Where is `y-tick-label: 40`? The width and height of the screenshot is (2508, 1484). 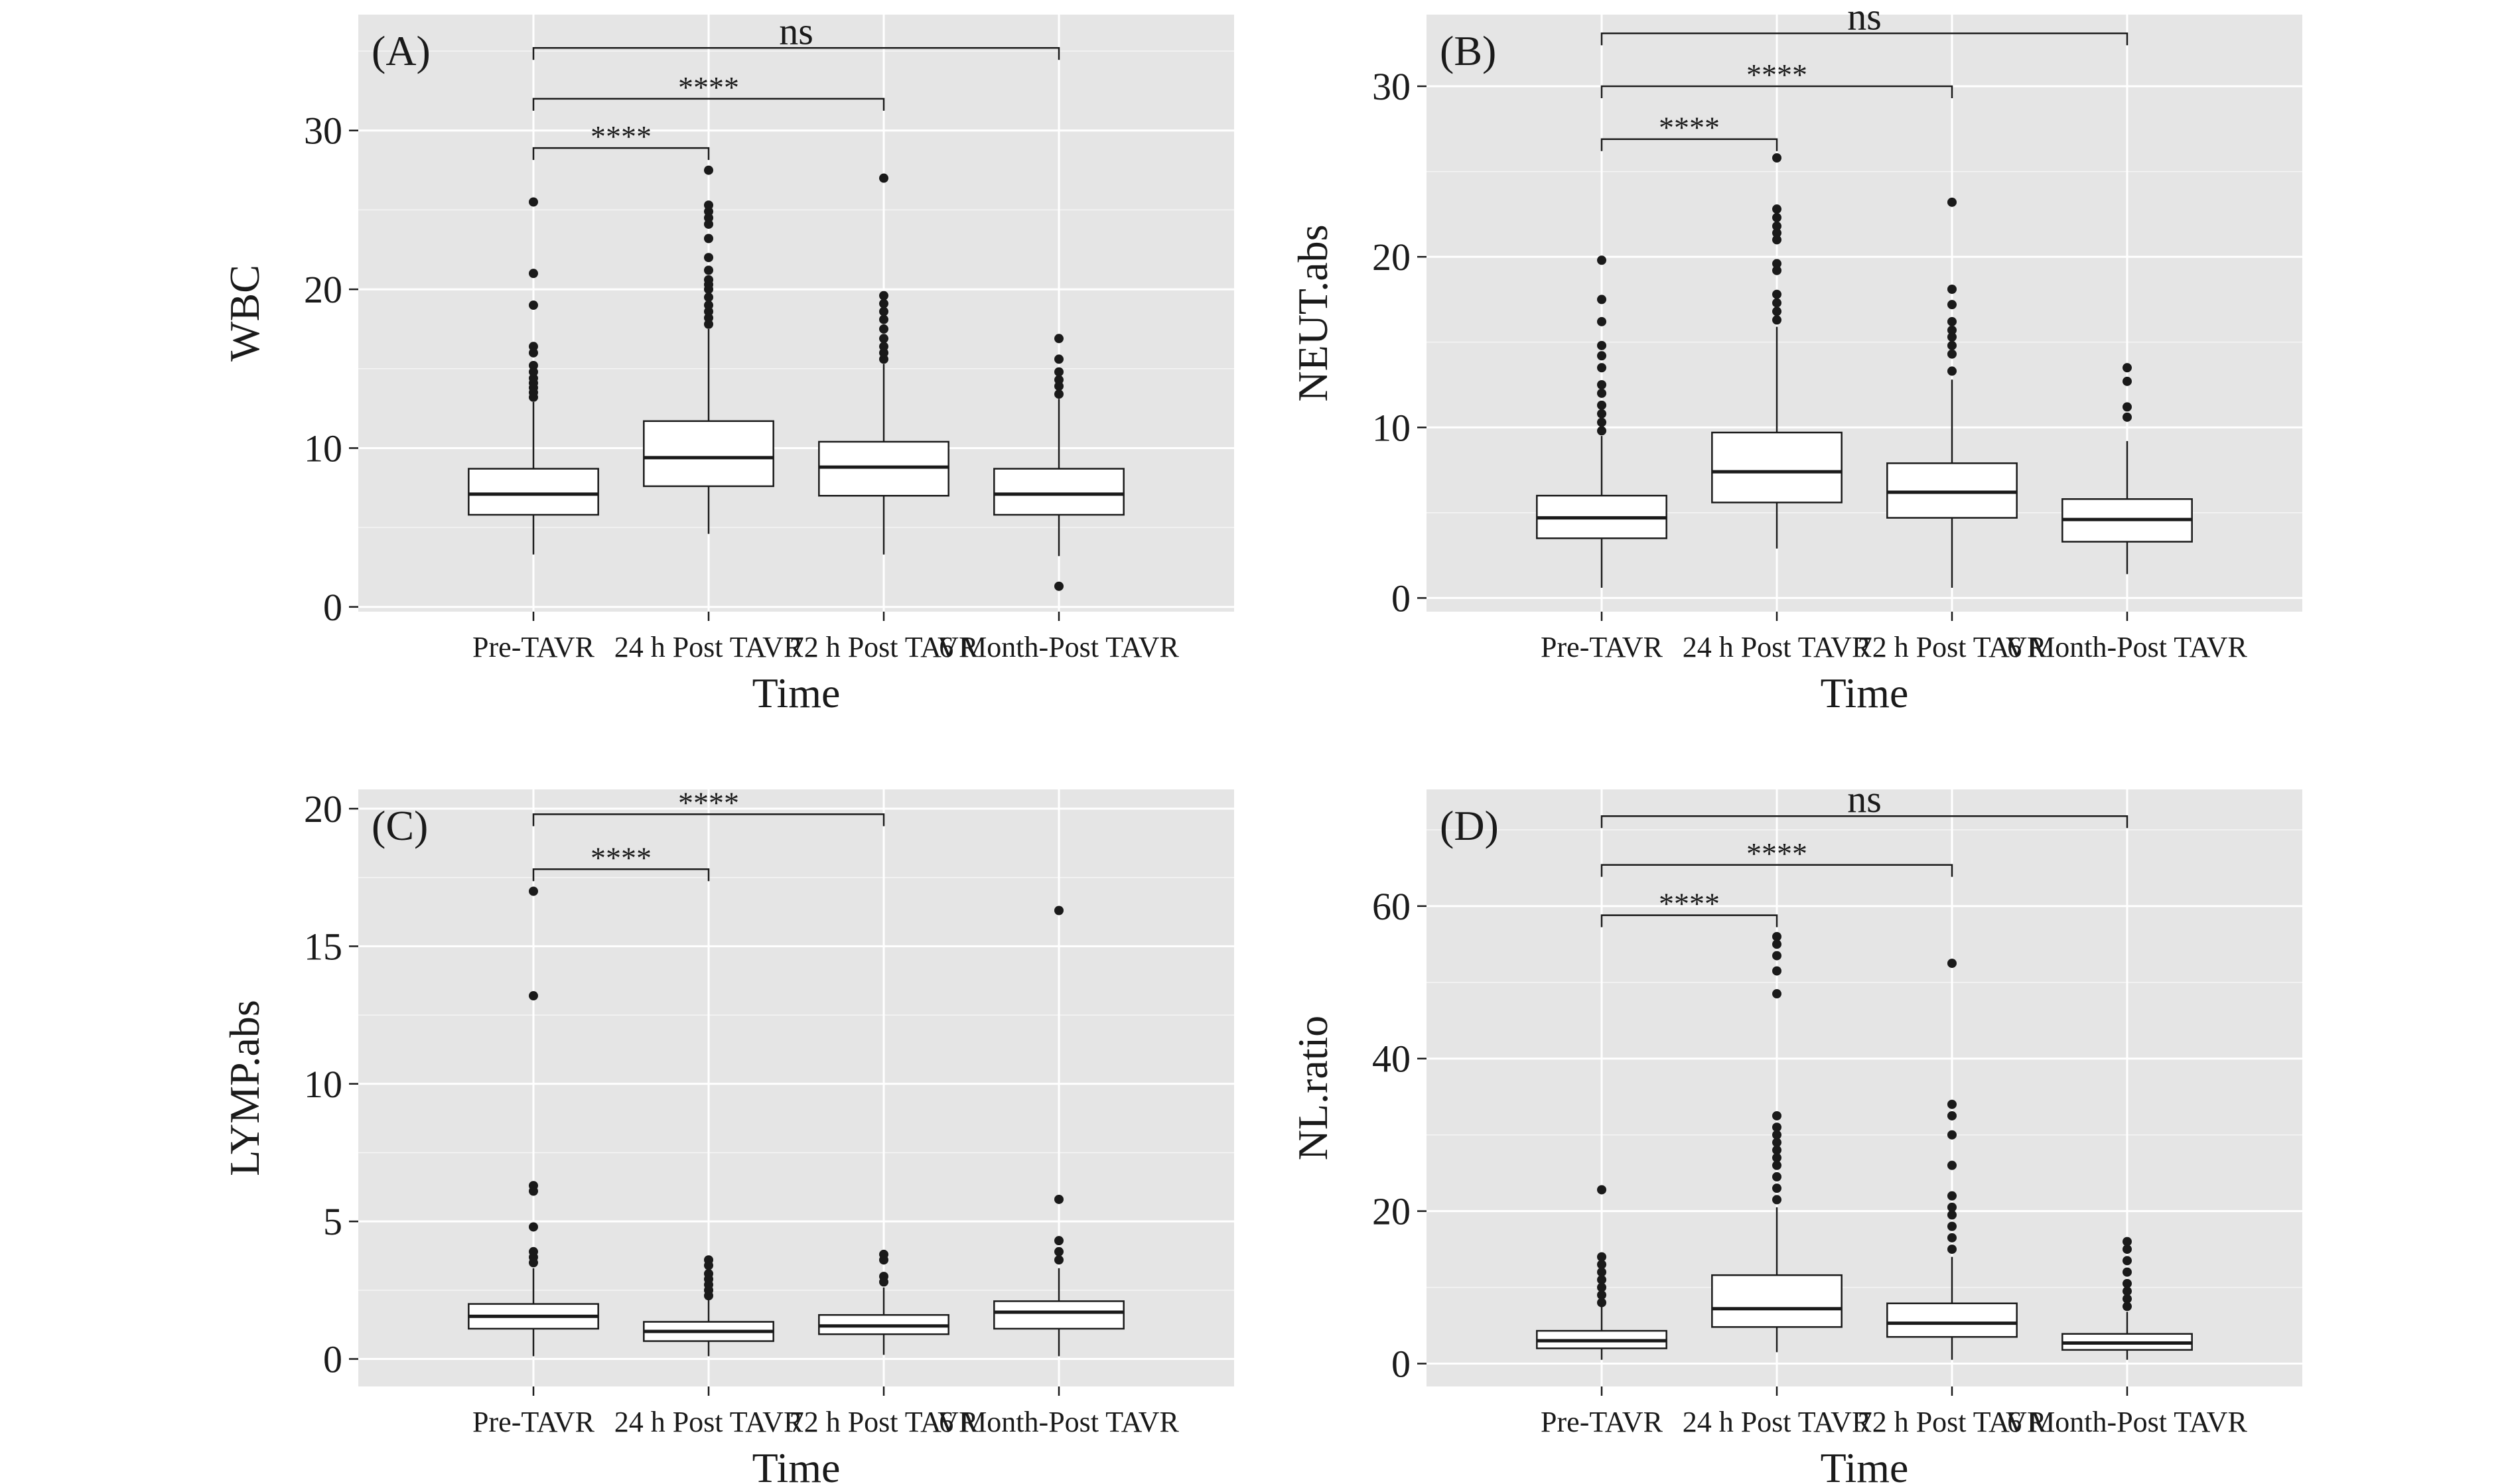
y-tick-label: 40 is located at coordinates (1391, 1059).